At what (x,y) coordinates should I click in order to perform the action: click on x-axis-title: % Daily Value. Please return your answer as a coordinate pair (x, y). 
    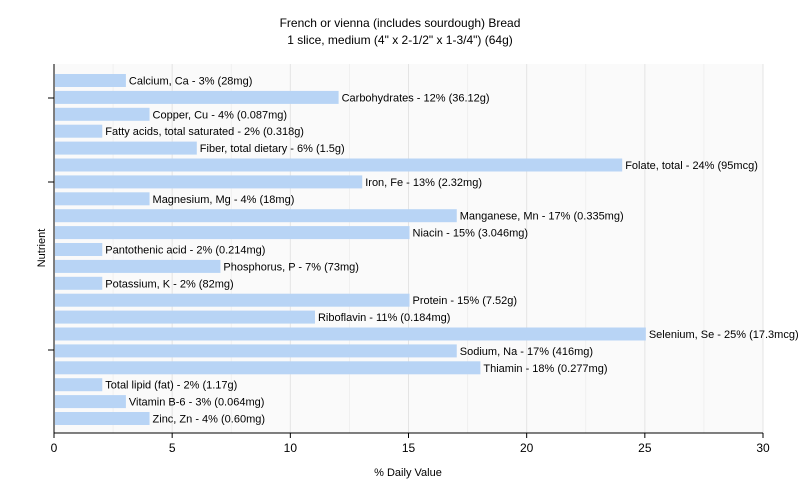
    Looking at the image, I should click on (408, 473).